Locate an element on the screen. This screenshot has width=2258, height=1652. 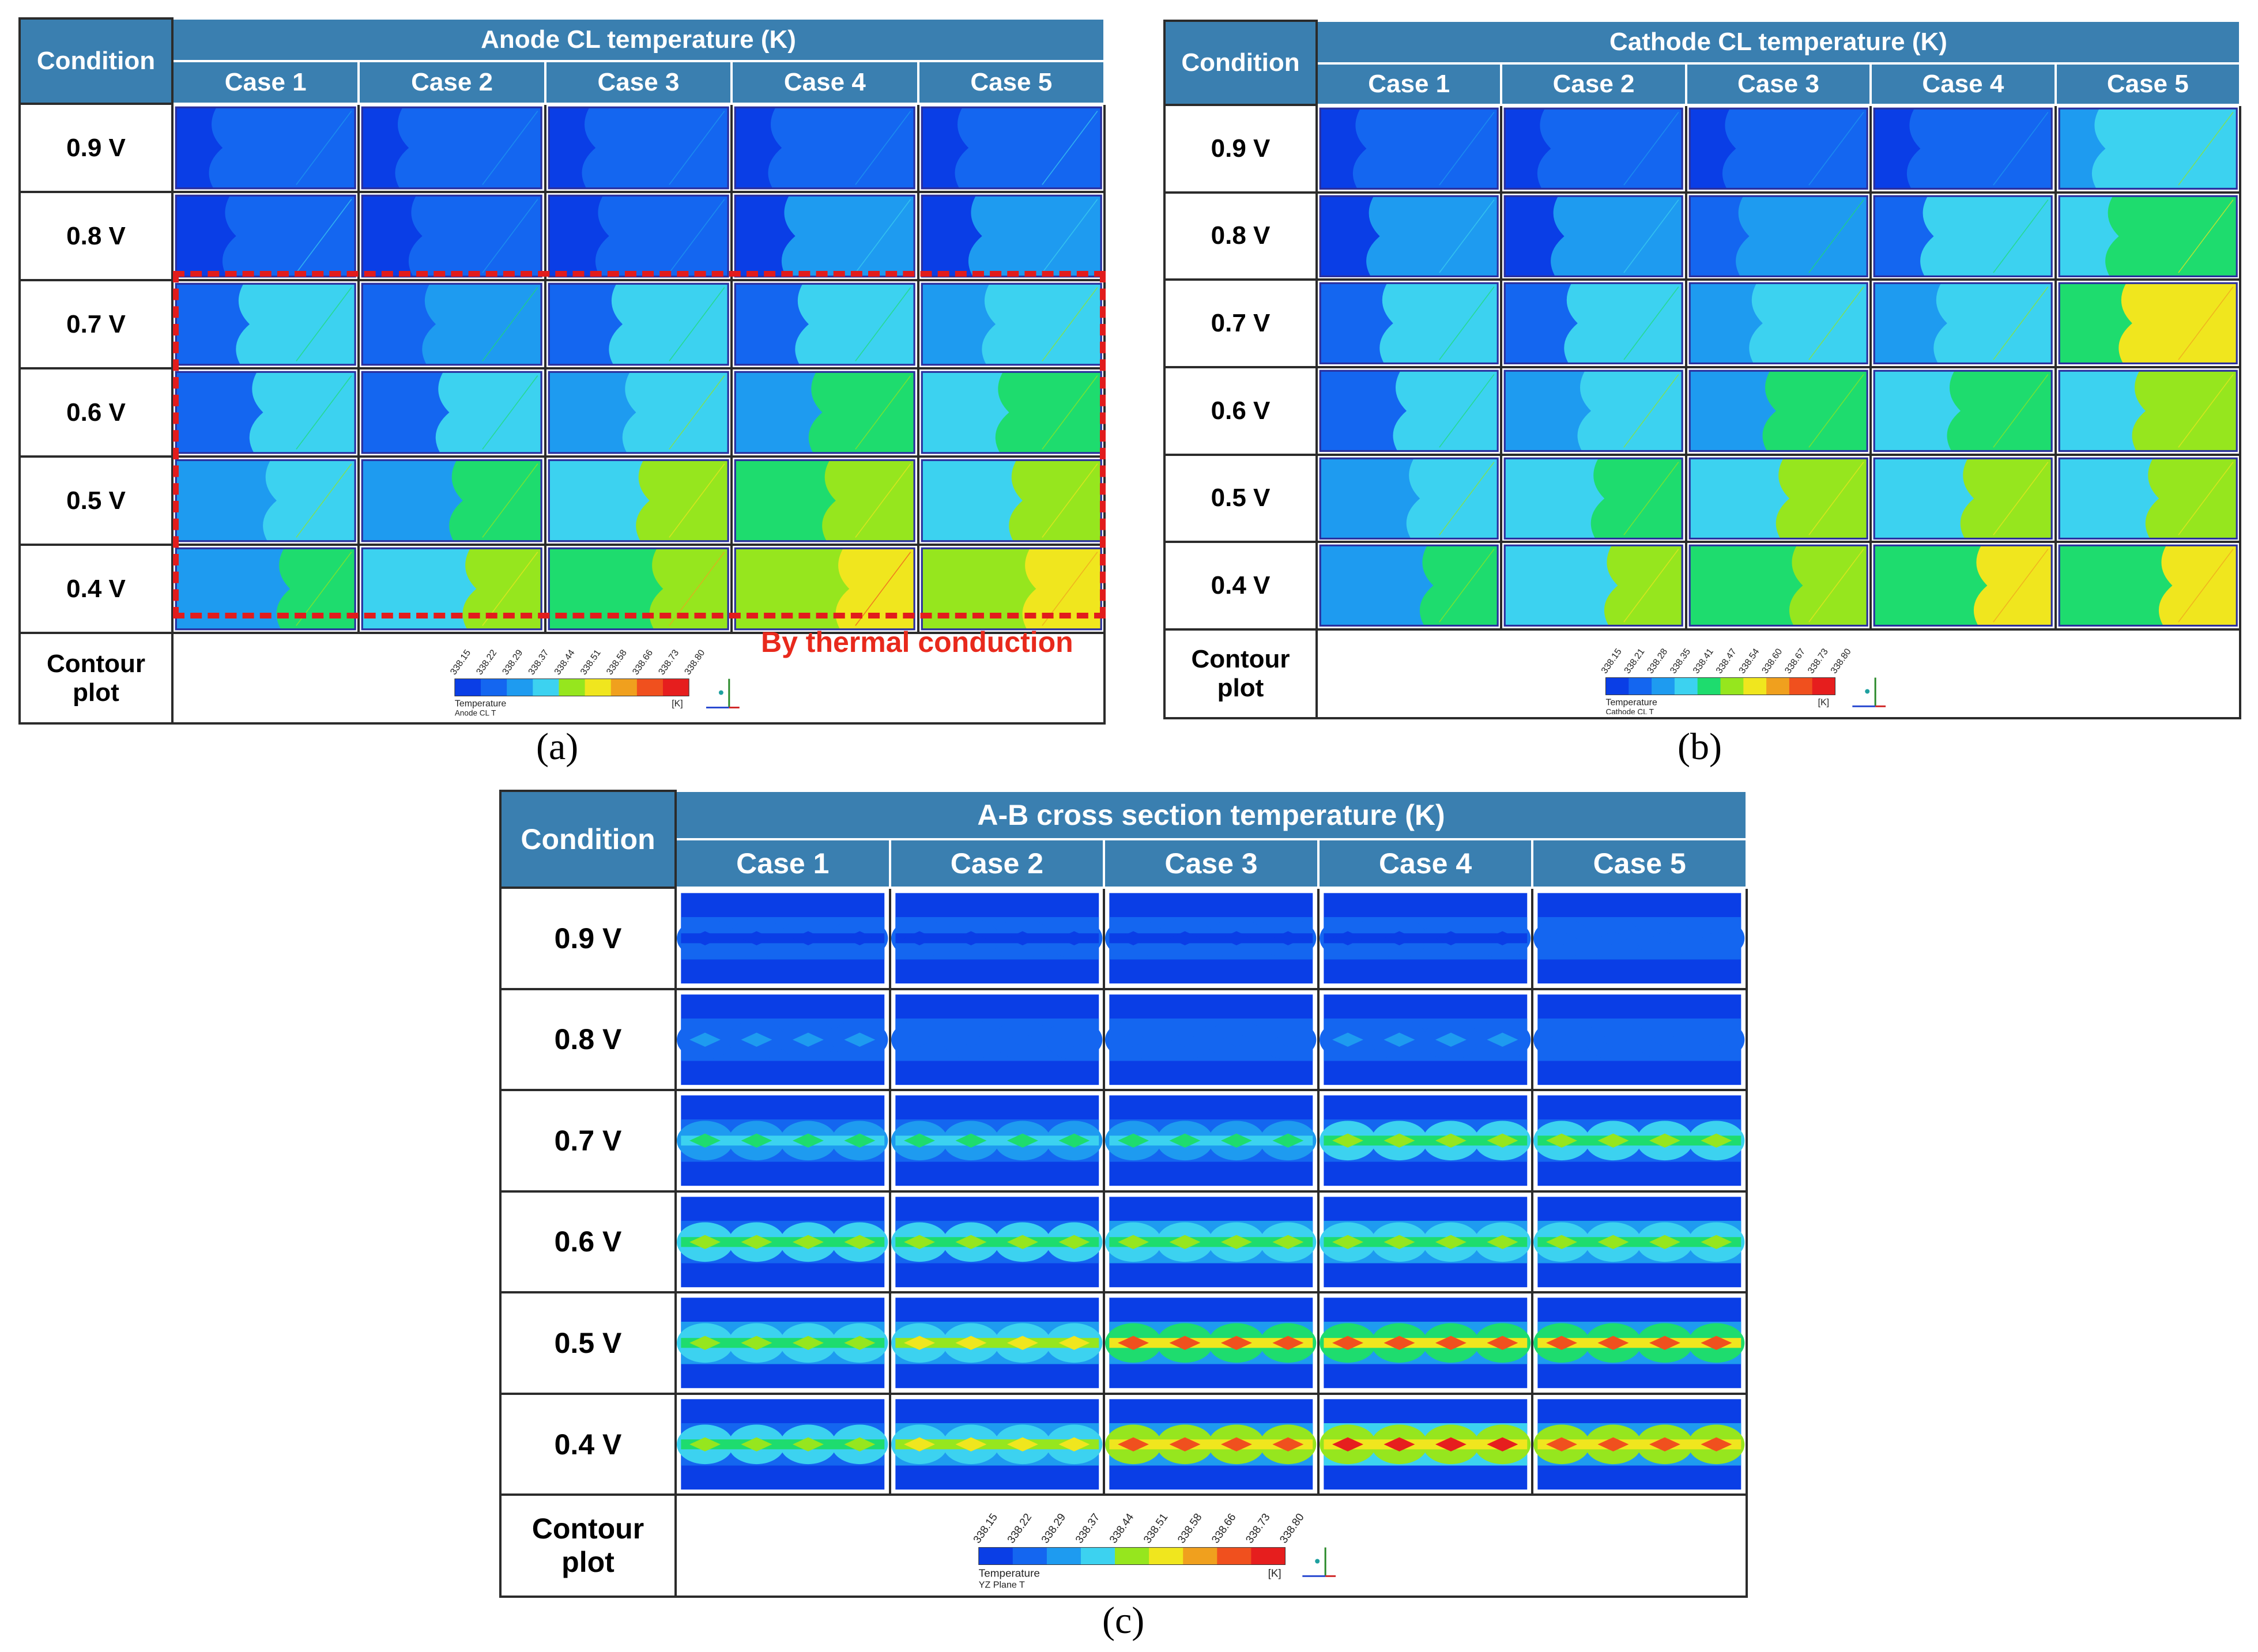
legend-unit: [K] is located at coordinates (678, 704).